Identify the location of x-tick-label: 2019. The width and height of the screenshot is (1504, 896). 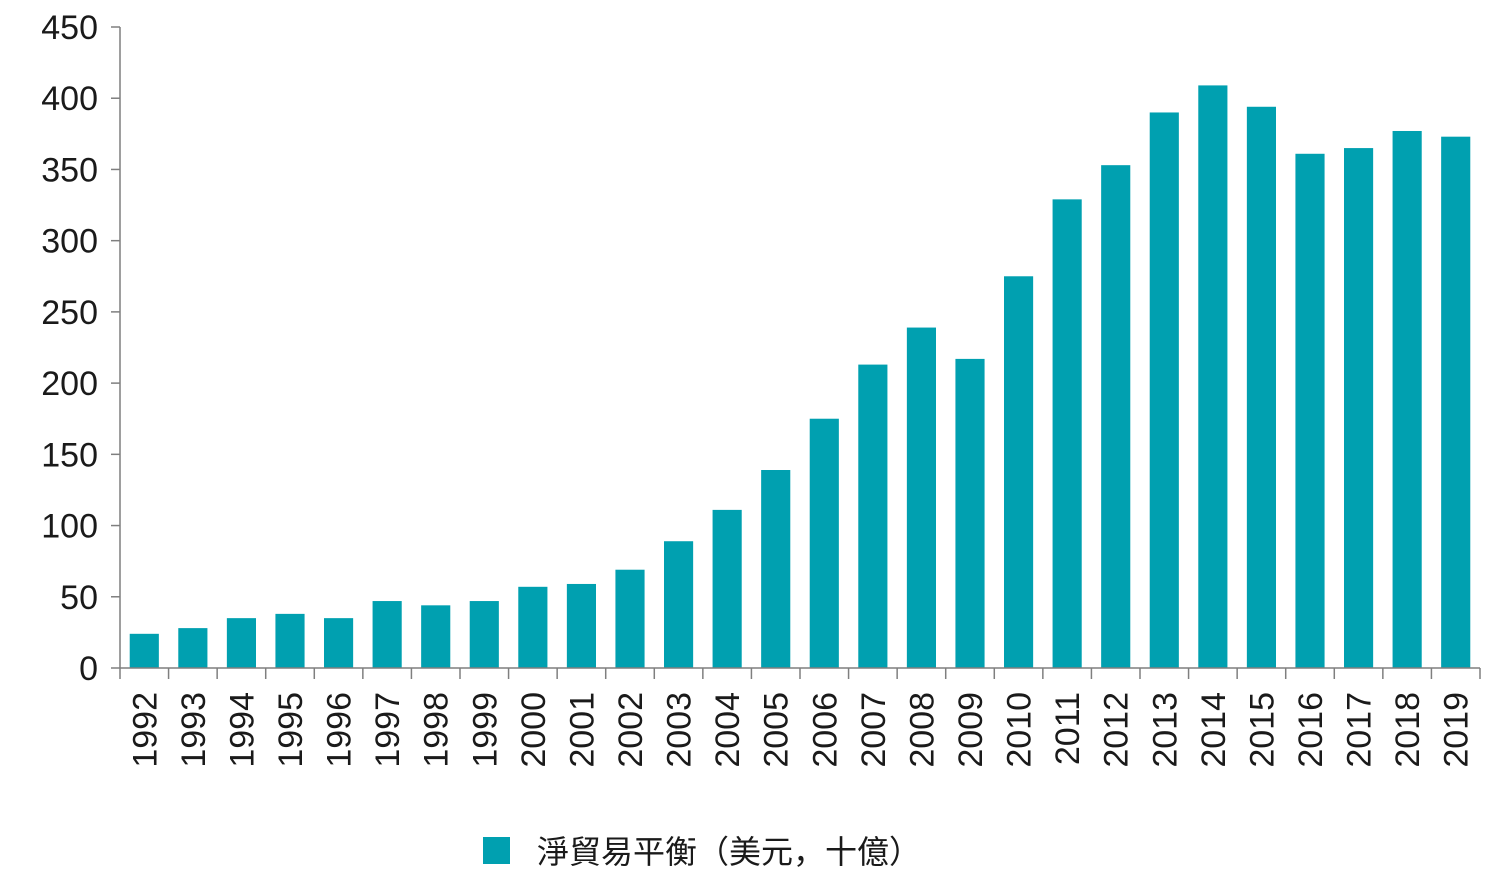
(1457, 730).